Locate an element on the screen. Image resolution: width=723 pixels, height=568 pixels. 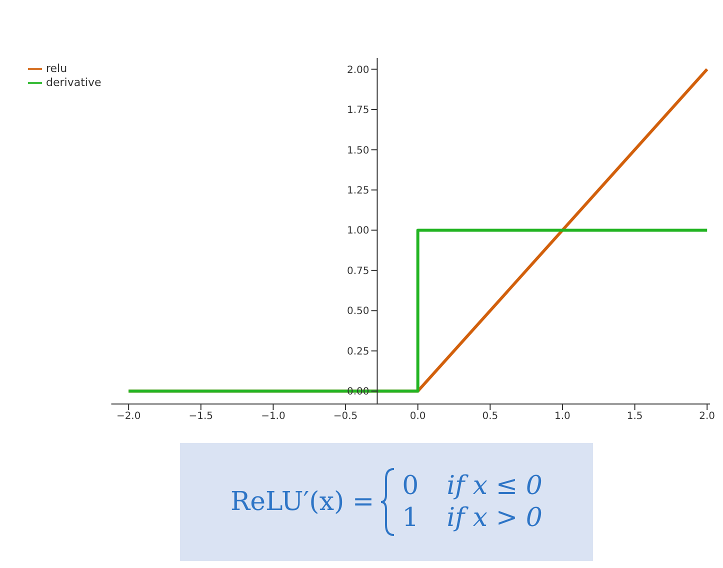
legend-label: relu is located at coordinates (57, 69).